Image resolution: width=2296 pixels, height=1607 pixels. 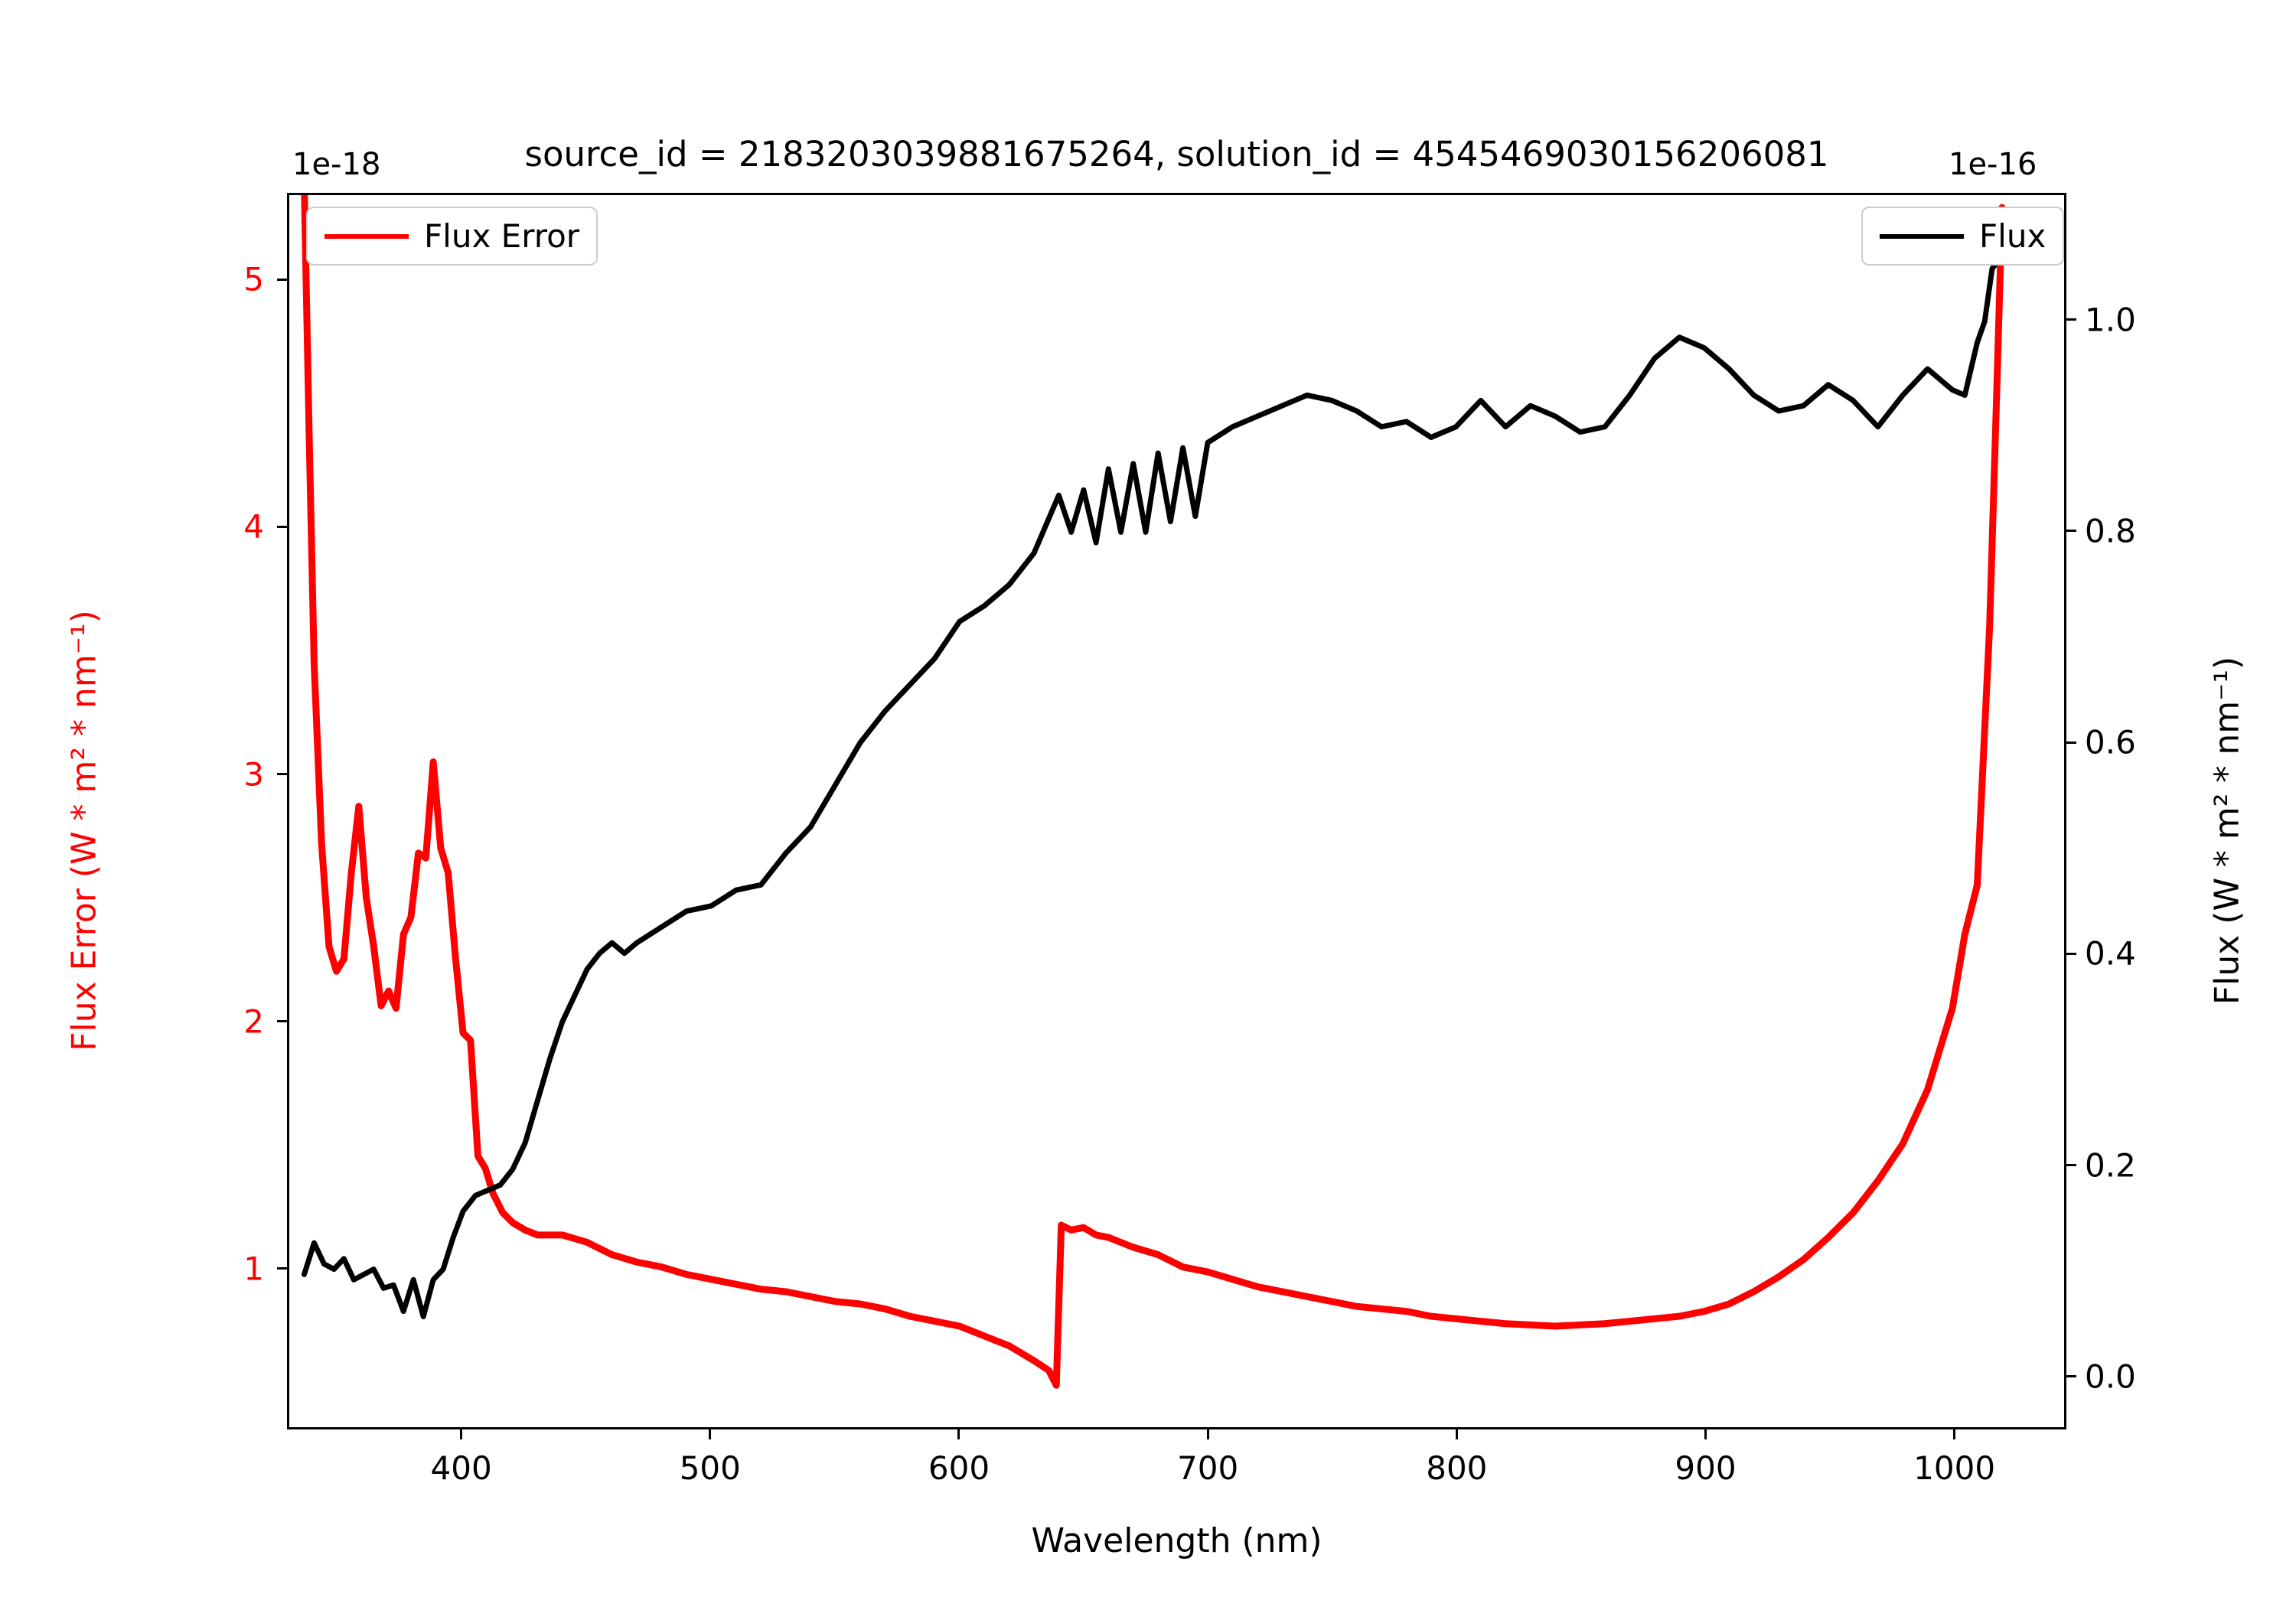 What do you see at coordinates (1922, 236) in the screenshot?
I see `flux-legend-swatch` at bounding box center [1922, 236].